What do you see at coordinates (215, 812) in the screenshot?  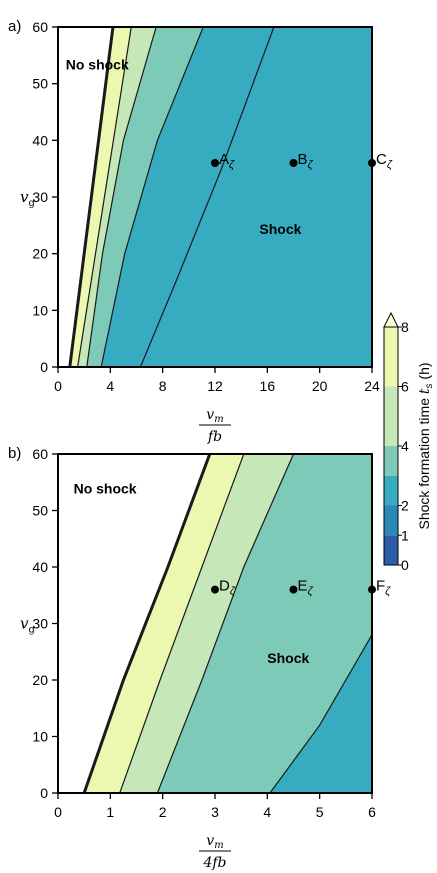 I see `x-tick-label: 3` at bounding box center [215, 812].